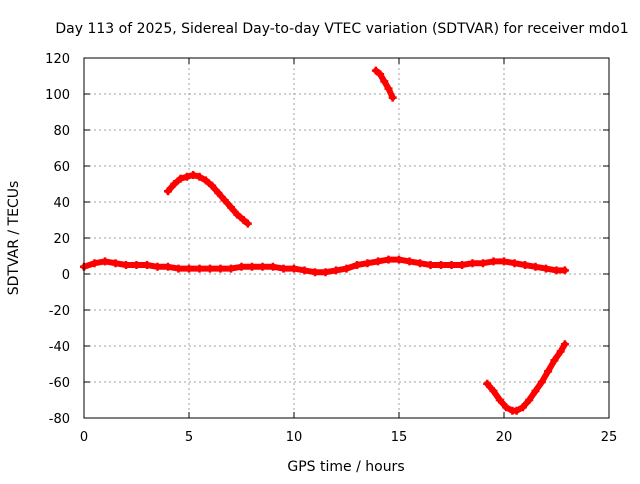 This screenshot has height=484, width=640. I want to click on y-axis-label: SDTVAR / TECUs, so click(14, 238).